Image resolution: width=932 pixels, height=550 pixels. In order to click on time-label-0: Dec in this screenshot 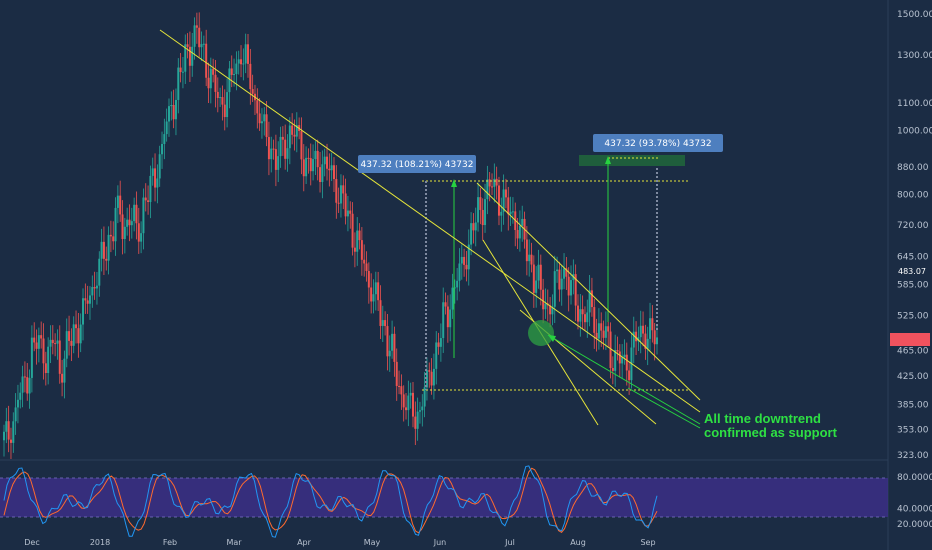, I will do `click(31, 542)`.